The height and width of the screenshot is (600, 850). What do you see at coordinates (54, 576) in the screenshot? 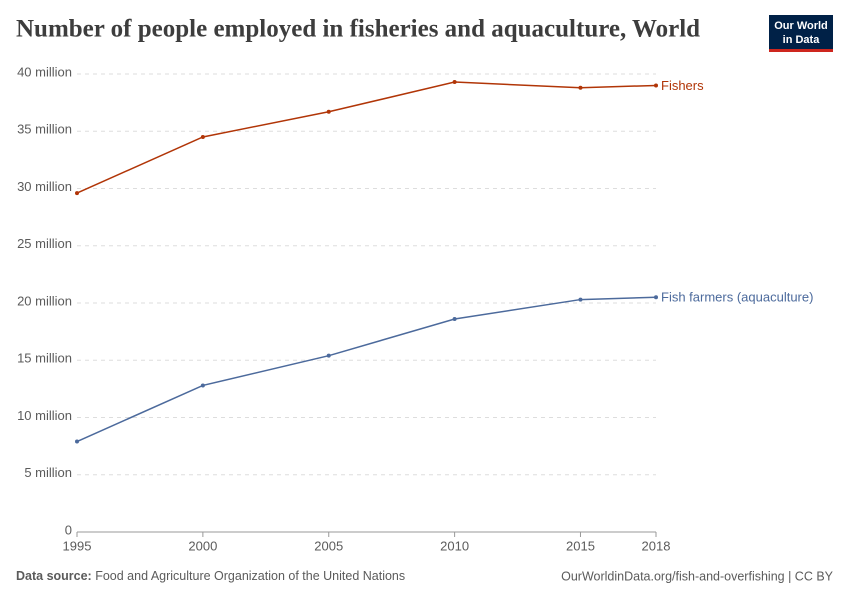
I see `source-label: Data source:` at bounding box center [54, 576].